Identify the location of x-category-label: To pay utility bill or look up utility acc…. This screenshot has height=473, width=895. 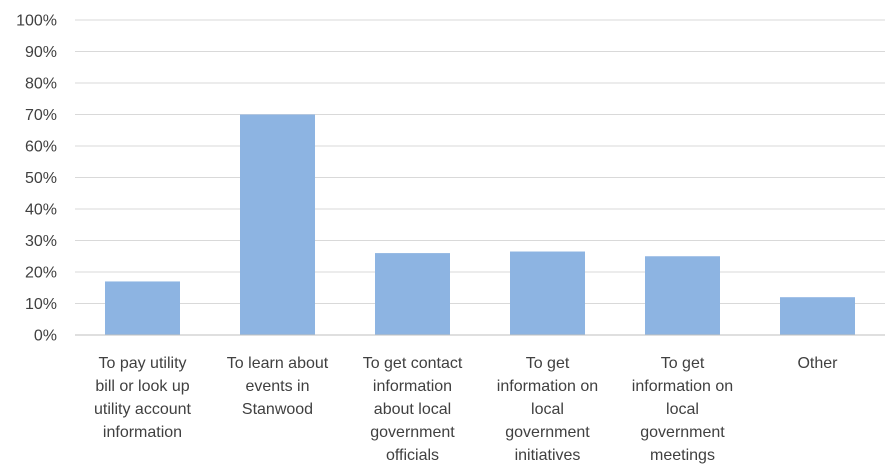
(142, 398).